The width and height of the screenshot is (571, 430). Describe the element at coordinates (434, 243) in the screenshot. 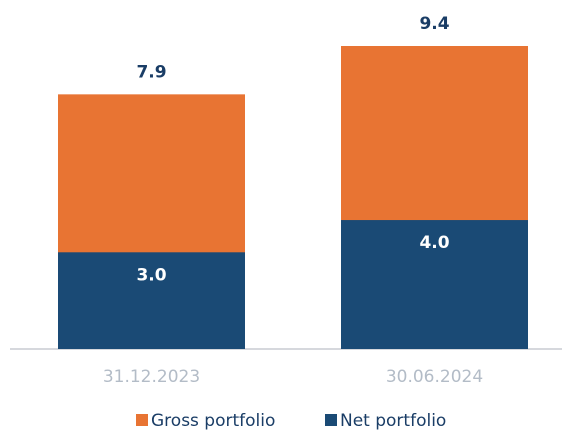

I see `data-label: 4.0` at that location.